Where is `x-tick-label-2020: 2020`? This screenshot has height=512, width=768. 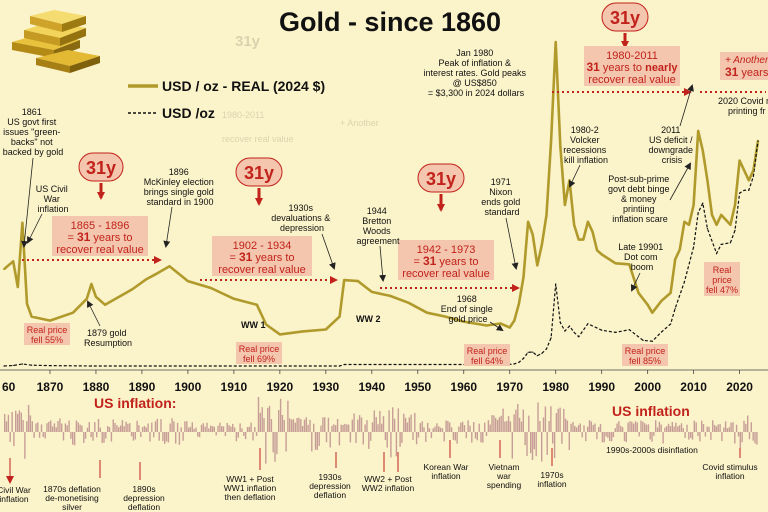 x-tick-label-2020: 2020 is located at coordinates (739, 387).